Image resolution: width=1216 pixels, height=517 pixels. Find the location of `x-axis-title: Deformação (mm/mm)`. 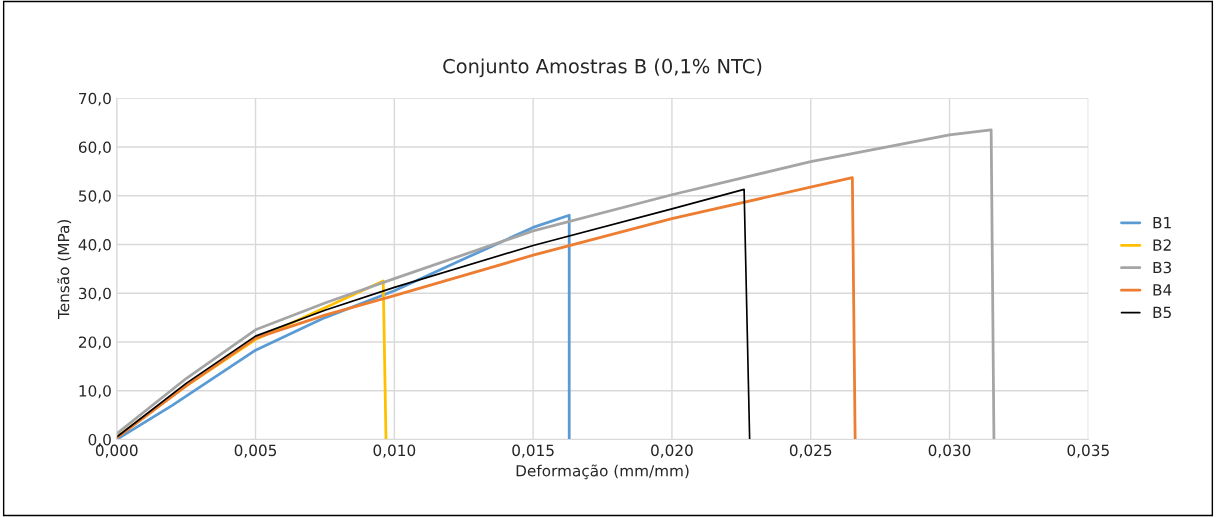

x-axis-title: Deformação (mm/mm) is located at coordinates (602, 472).